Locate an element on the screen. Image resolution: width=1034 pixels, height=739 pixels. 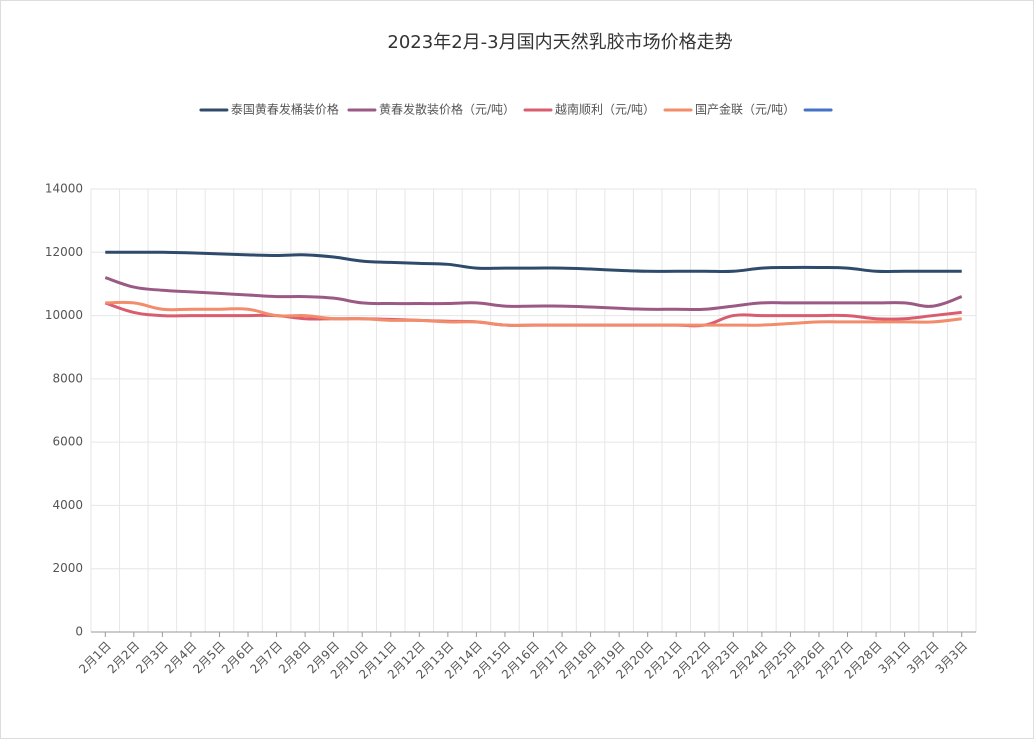
y-tick-label: 6000 is located at coordinates (67, 442).